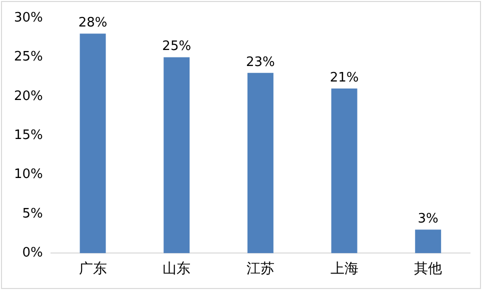 This screenshot has width=482, height=290. I want to click on x-tick-label: 上海, so click(344, 269).